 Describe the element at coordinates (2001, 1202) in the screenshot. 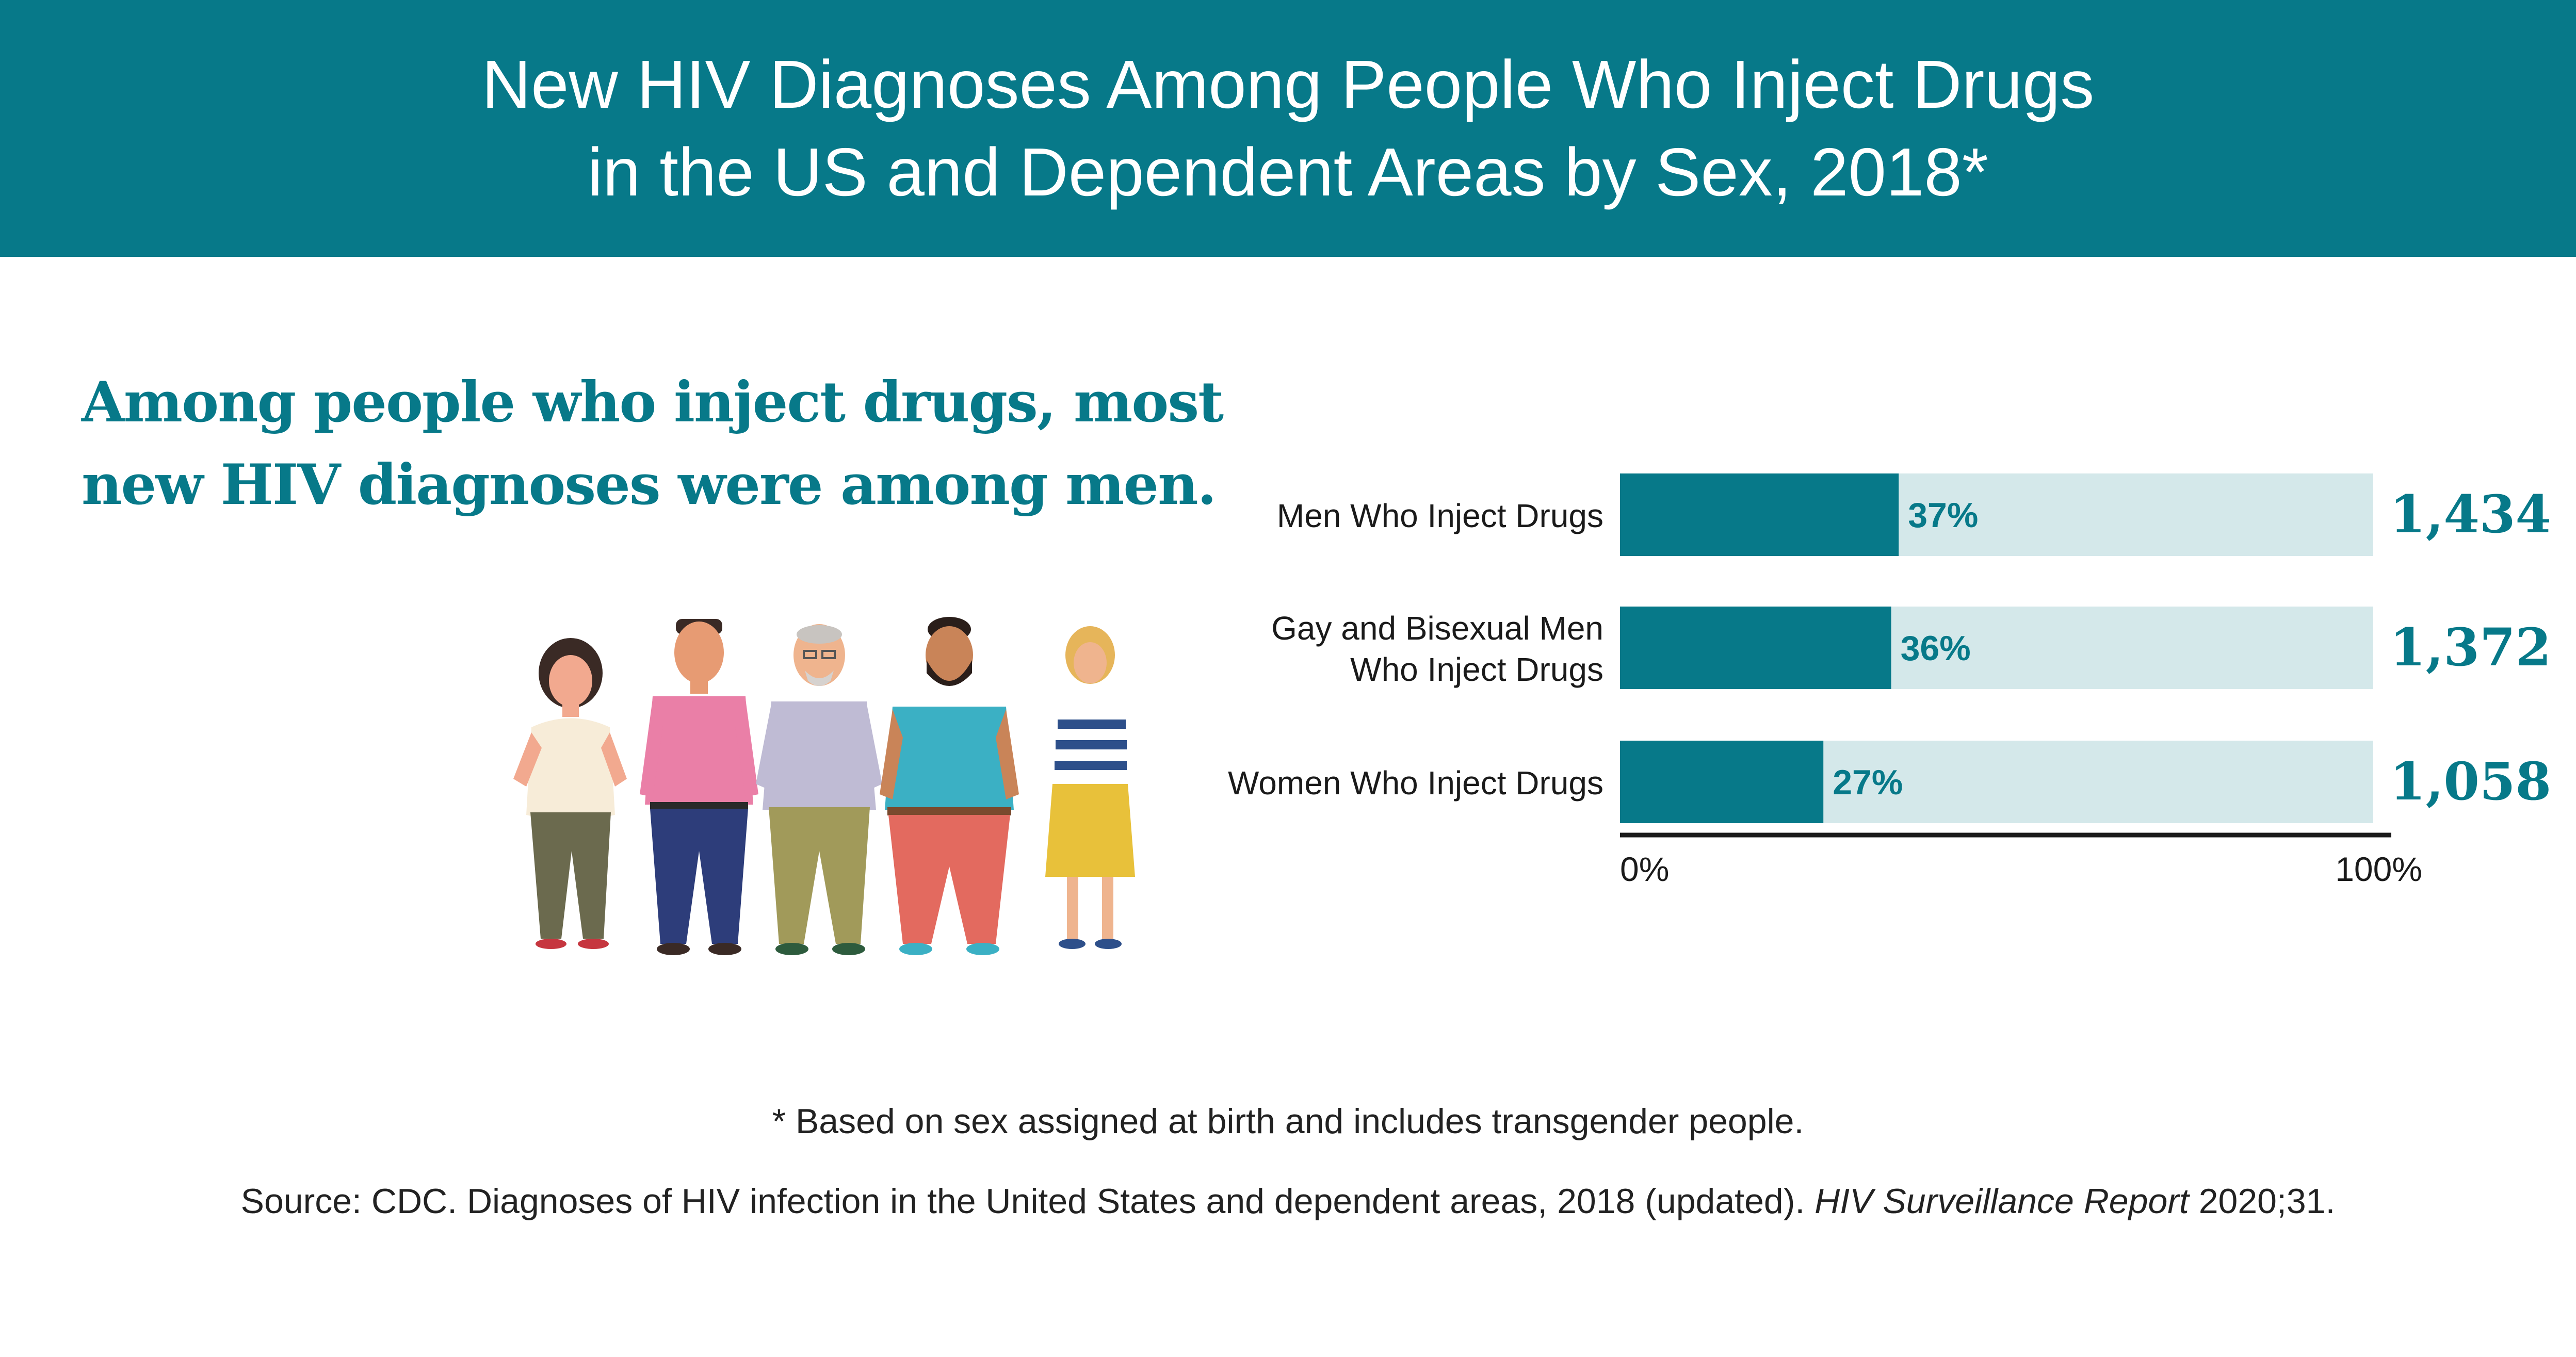

I see `source-journal-title: HIV Surveillance Report` at that location.